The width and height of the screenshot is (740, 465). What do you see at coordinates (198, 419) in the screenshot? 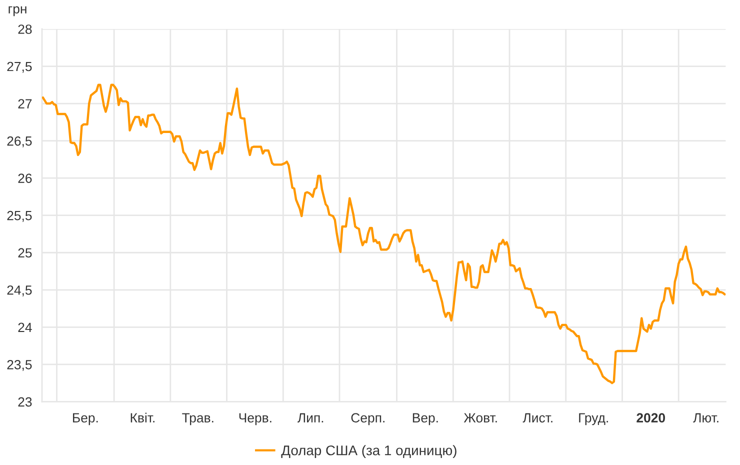
I see `x-tick-label: Трав.` at bounding box center [198, 419].